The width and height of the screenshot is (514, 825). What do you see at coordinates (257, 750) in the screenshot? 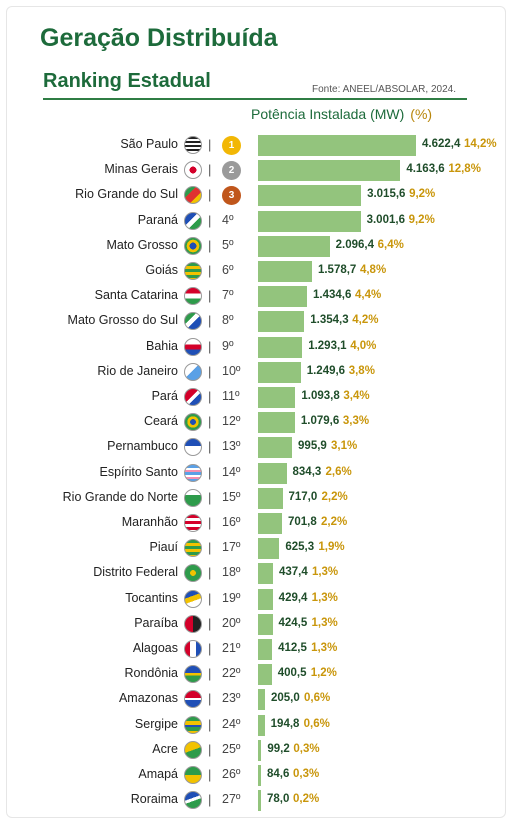
I see `ranking-row: Acre | 25º 99,2 0,3%` at bounding box center [257, 750].